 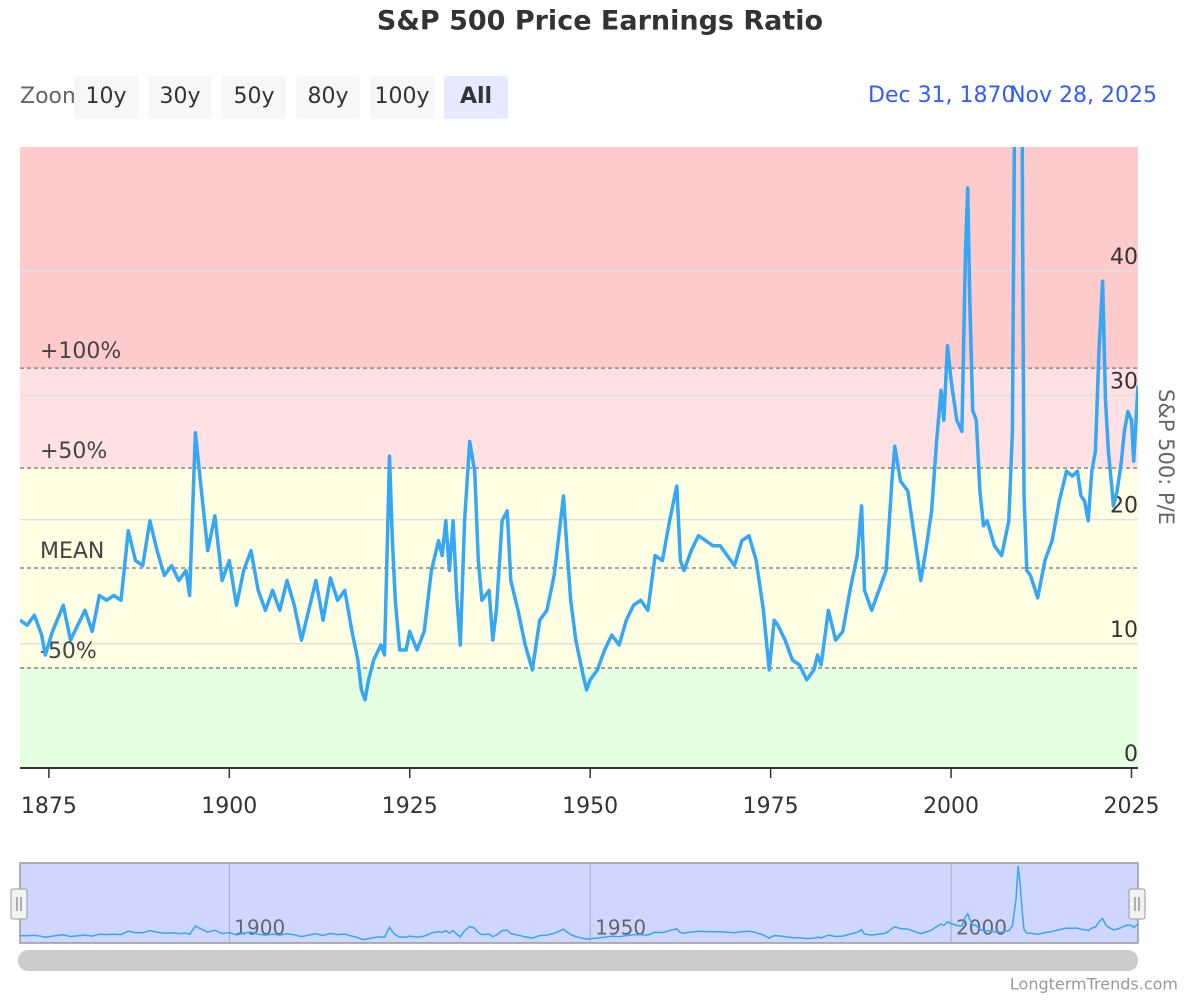 What do you see at coordinates (1083, 95) in the screenshot?
I see `date-to: Nov 28, 2025` at bounding box center [1083, 95].